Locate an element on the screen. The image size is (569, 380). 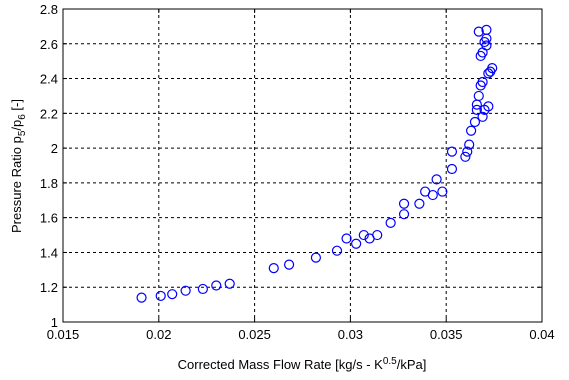
y-tick-label: 1.8 is located at coordinates (49, 183).